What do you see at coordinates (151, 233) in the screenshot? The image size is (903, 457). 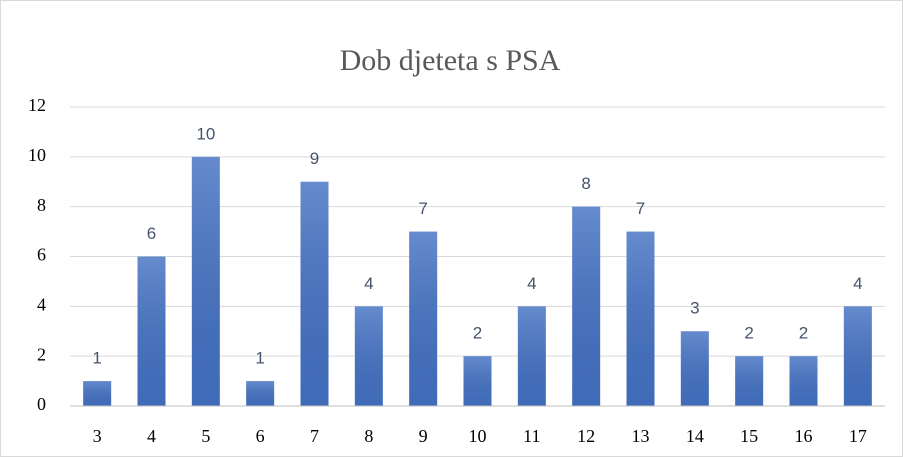 I see `data-label: 6` at bounding box center [151, 233].